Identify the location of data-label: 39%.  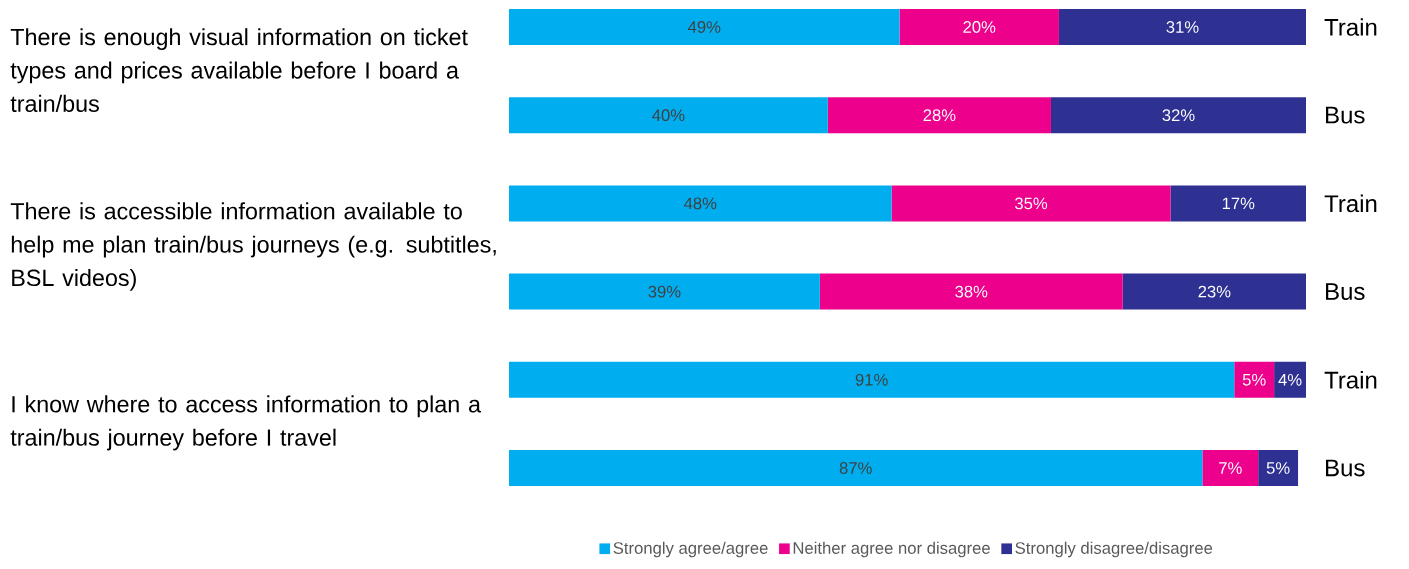
(664, 291).